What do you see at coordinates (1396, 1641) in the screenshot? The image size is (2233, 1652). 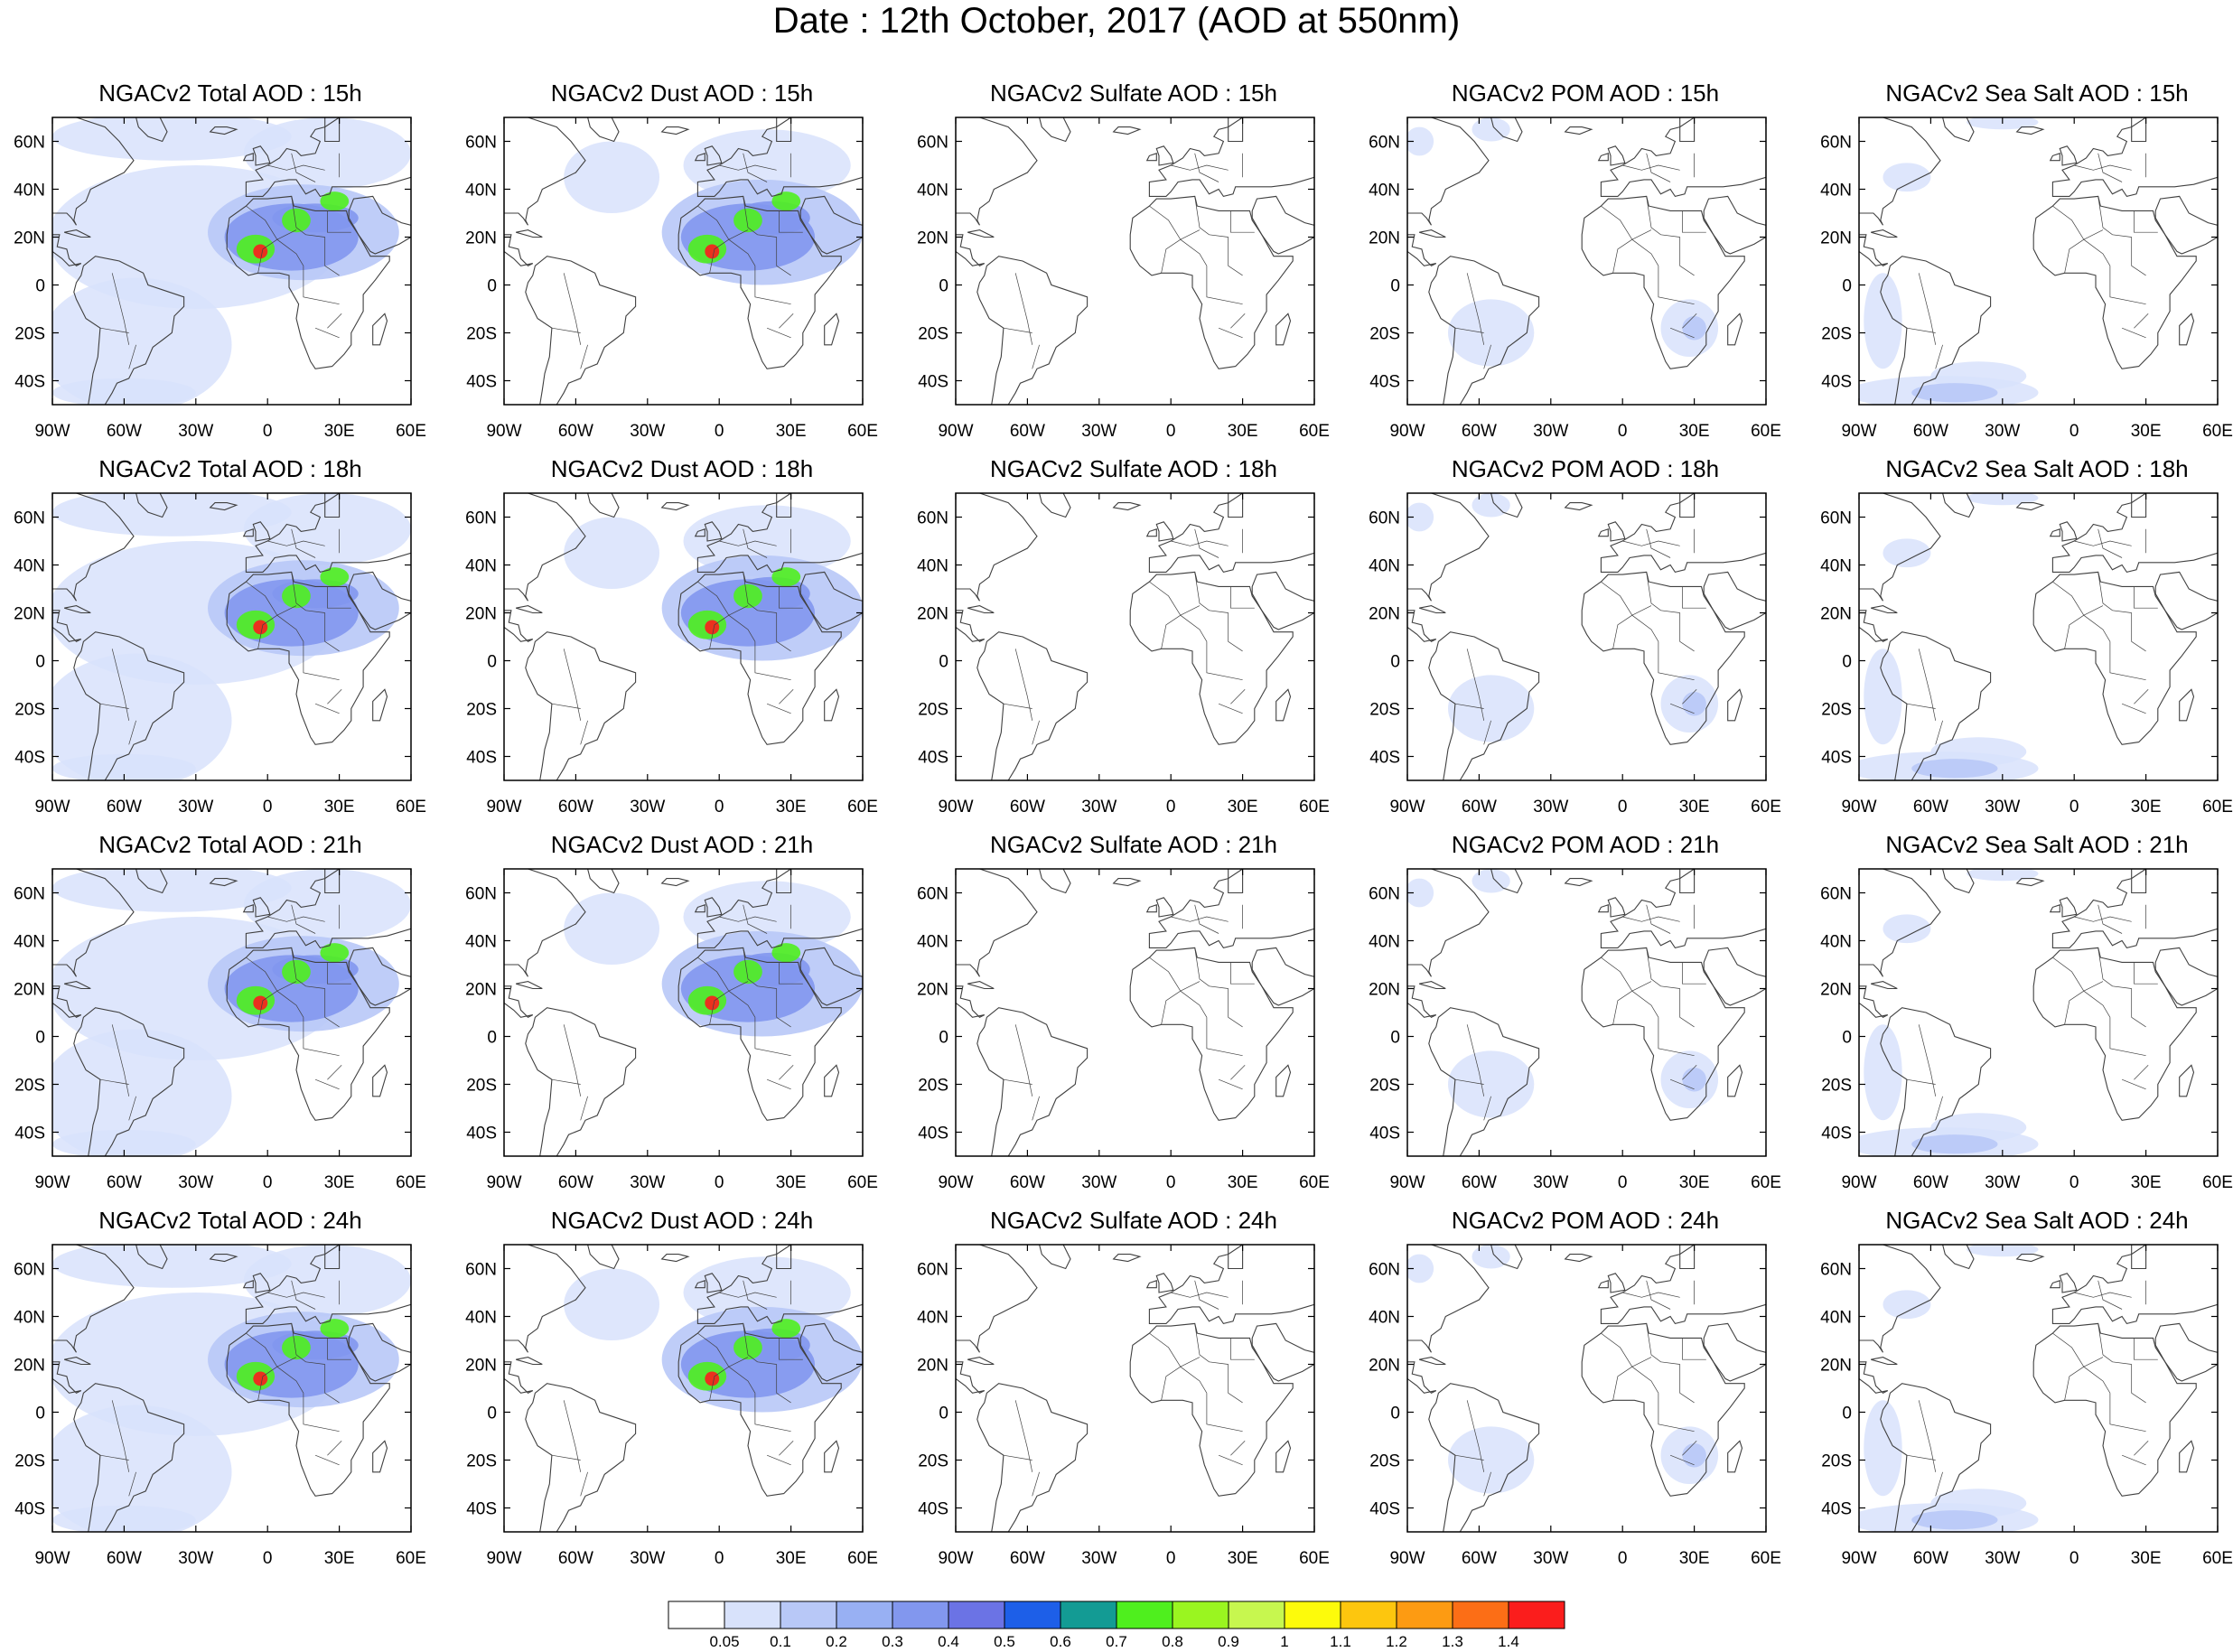 I see `colorbar-label: 1.2` at bounding box center [1396, 1641].